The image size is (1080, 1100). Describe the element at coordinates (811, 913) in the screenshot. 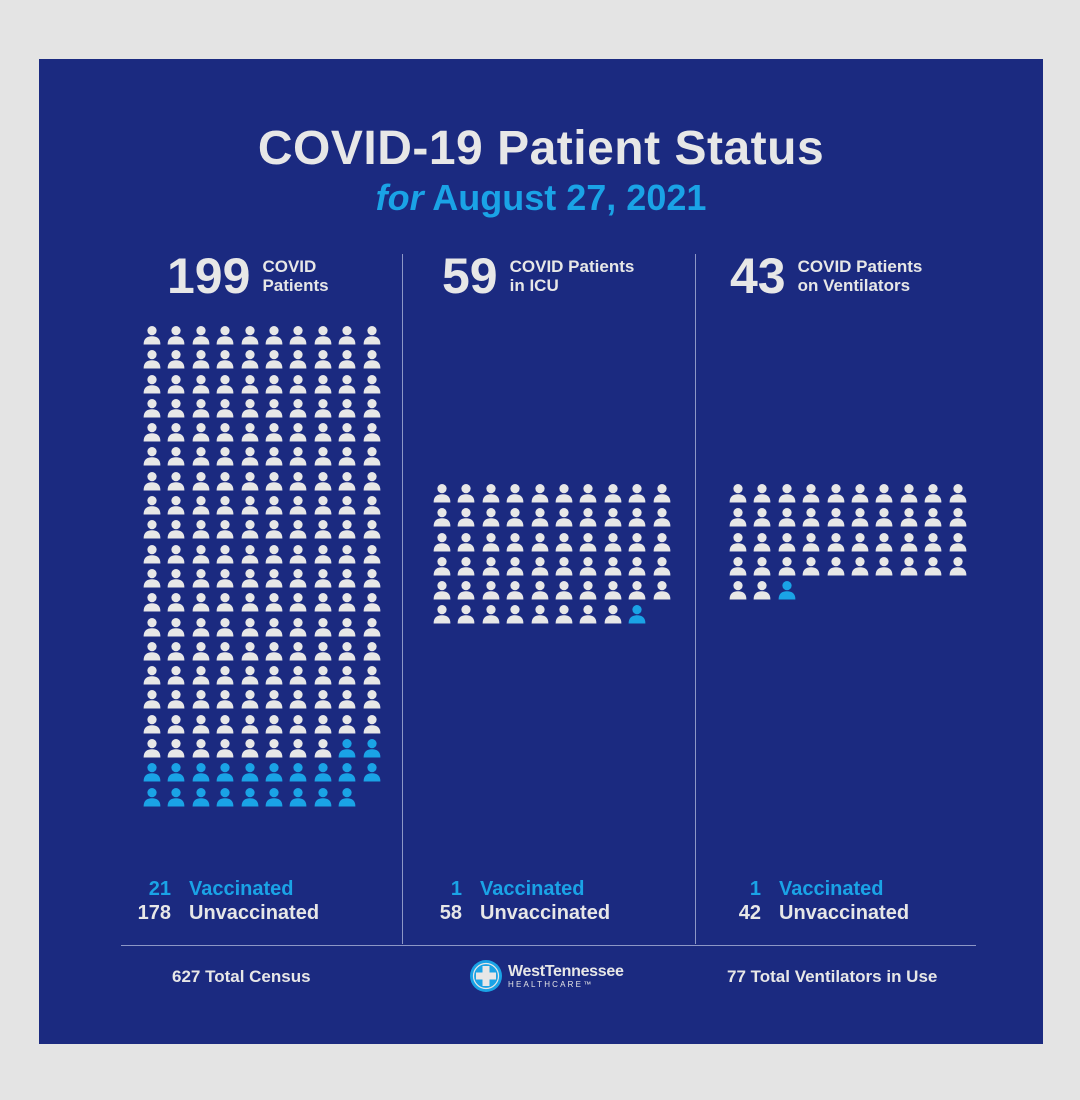

I see `unvaccinated-row: 42 Unvaccinated` at that location.